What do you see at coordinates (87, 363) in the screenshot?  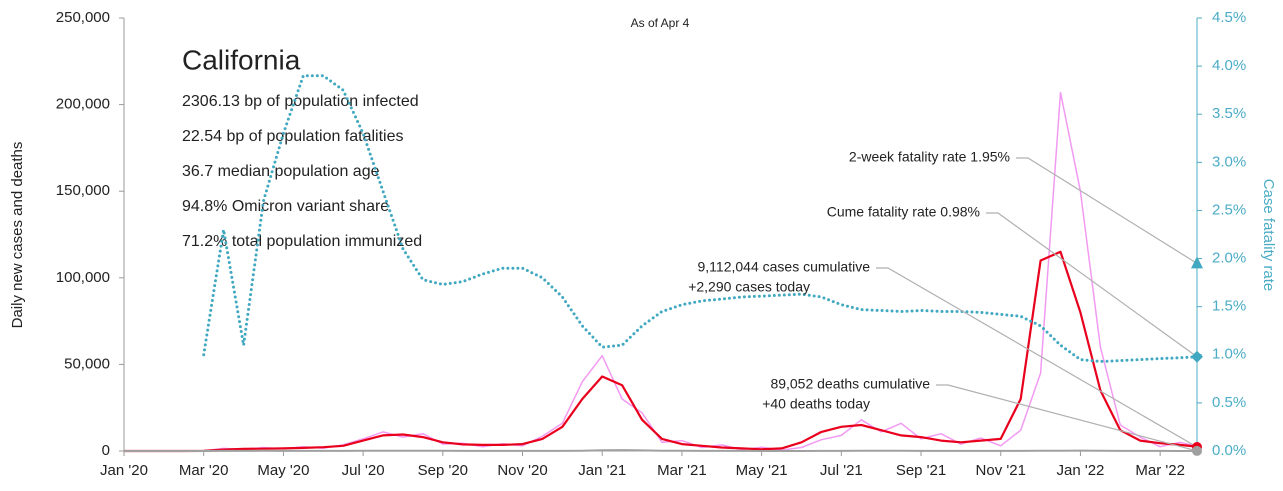 I see `y-tick-label: 50,000` at bounding box center [87, 363].